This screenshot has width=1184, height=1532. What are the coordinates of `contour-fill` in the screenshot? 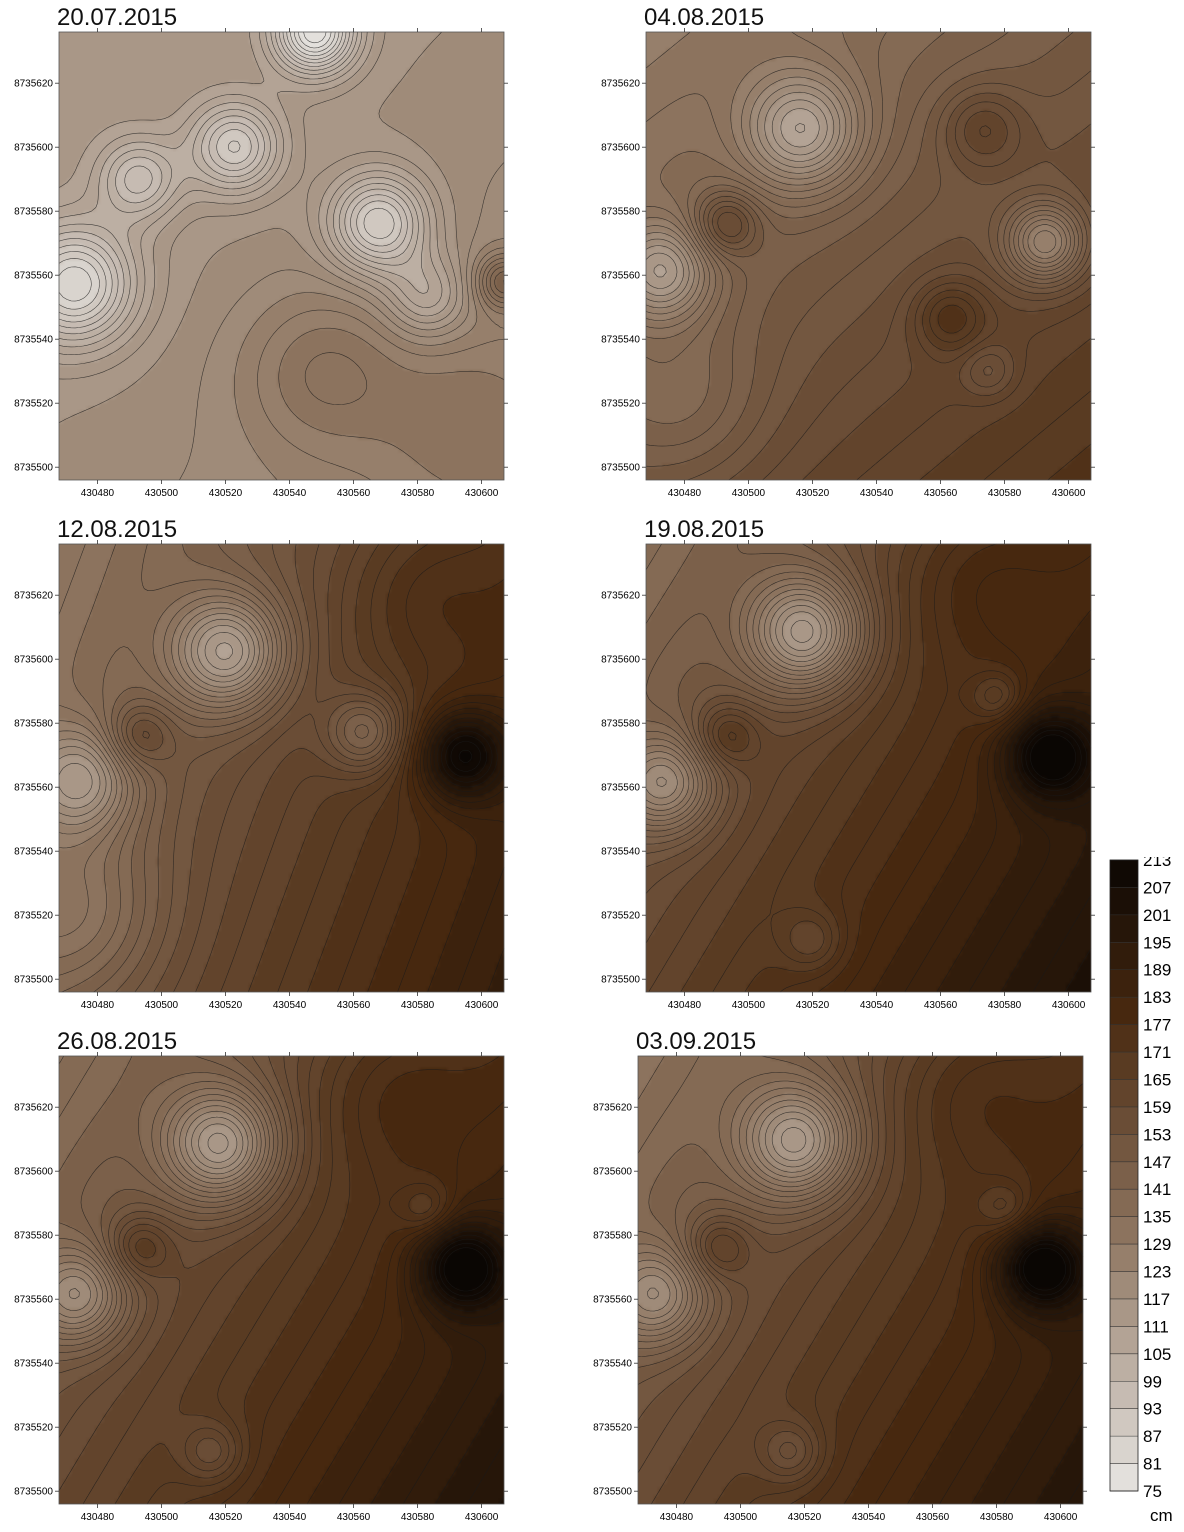 It's located at (868, 768).